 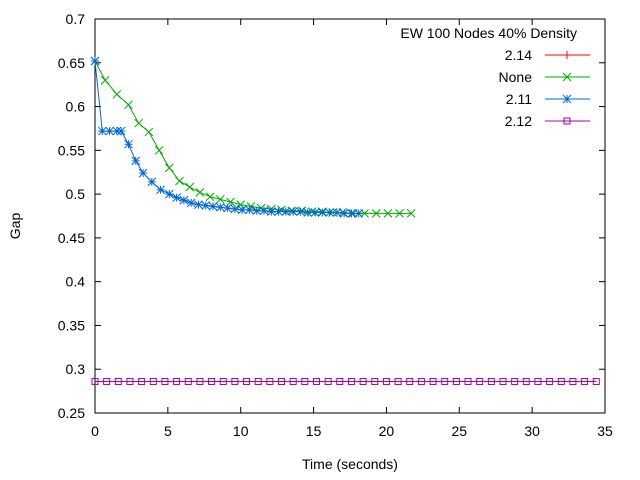 I want to click on y-tick-label: 0.25, so click(x=71, y=413).